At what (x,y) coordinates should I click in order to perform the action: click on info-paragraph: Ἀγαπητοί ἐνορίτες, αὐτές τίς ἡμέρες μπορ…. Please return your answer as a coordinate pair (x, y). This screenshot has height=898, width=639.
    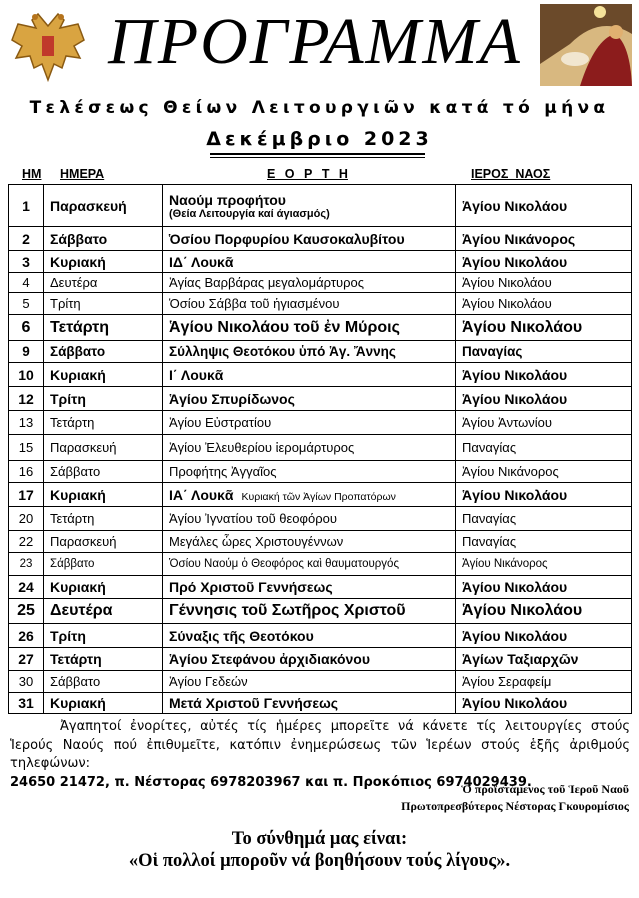
    Looking at the image, I should click on (320, 755).